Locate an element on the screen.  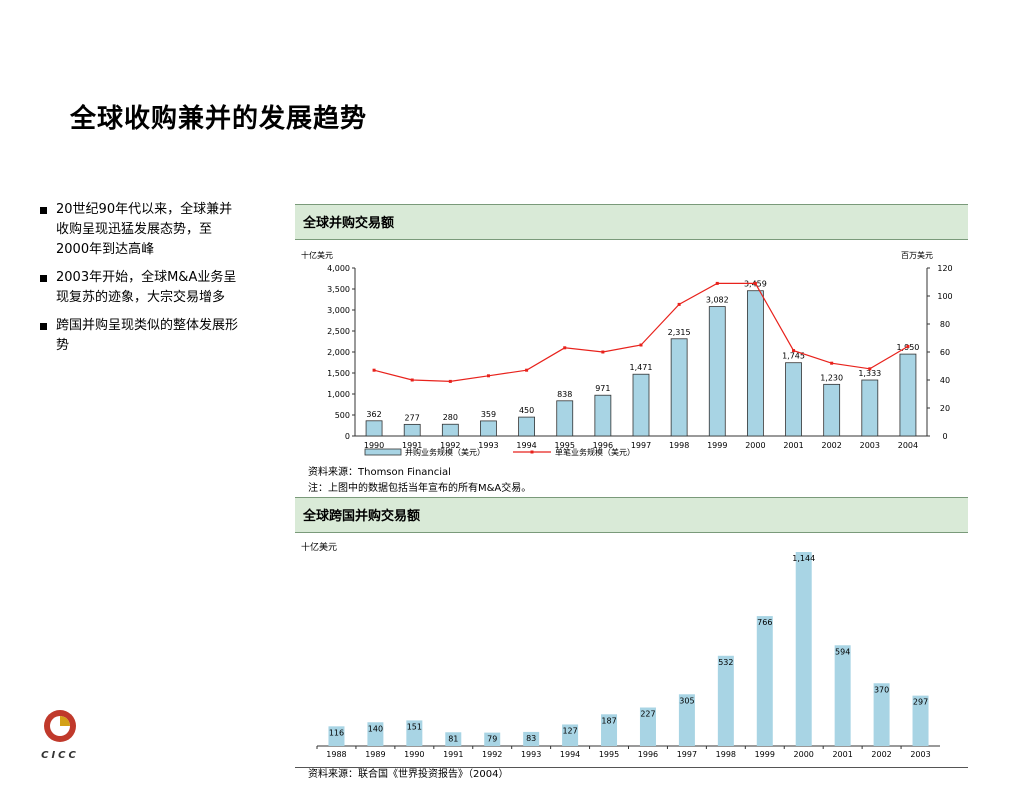
bar-label-1993: 83 is located at coordinates (531, 738).